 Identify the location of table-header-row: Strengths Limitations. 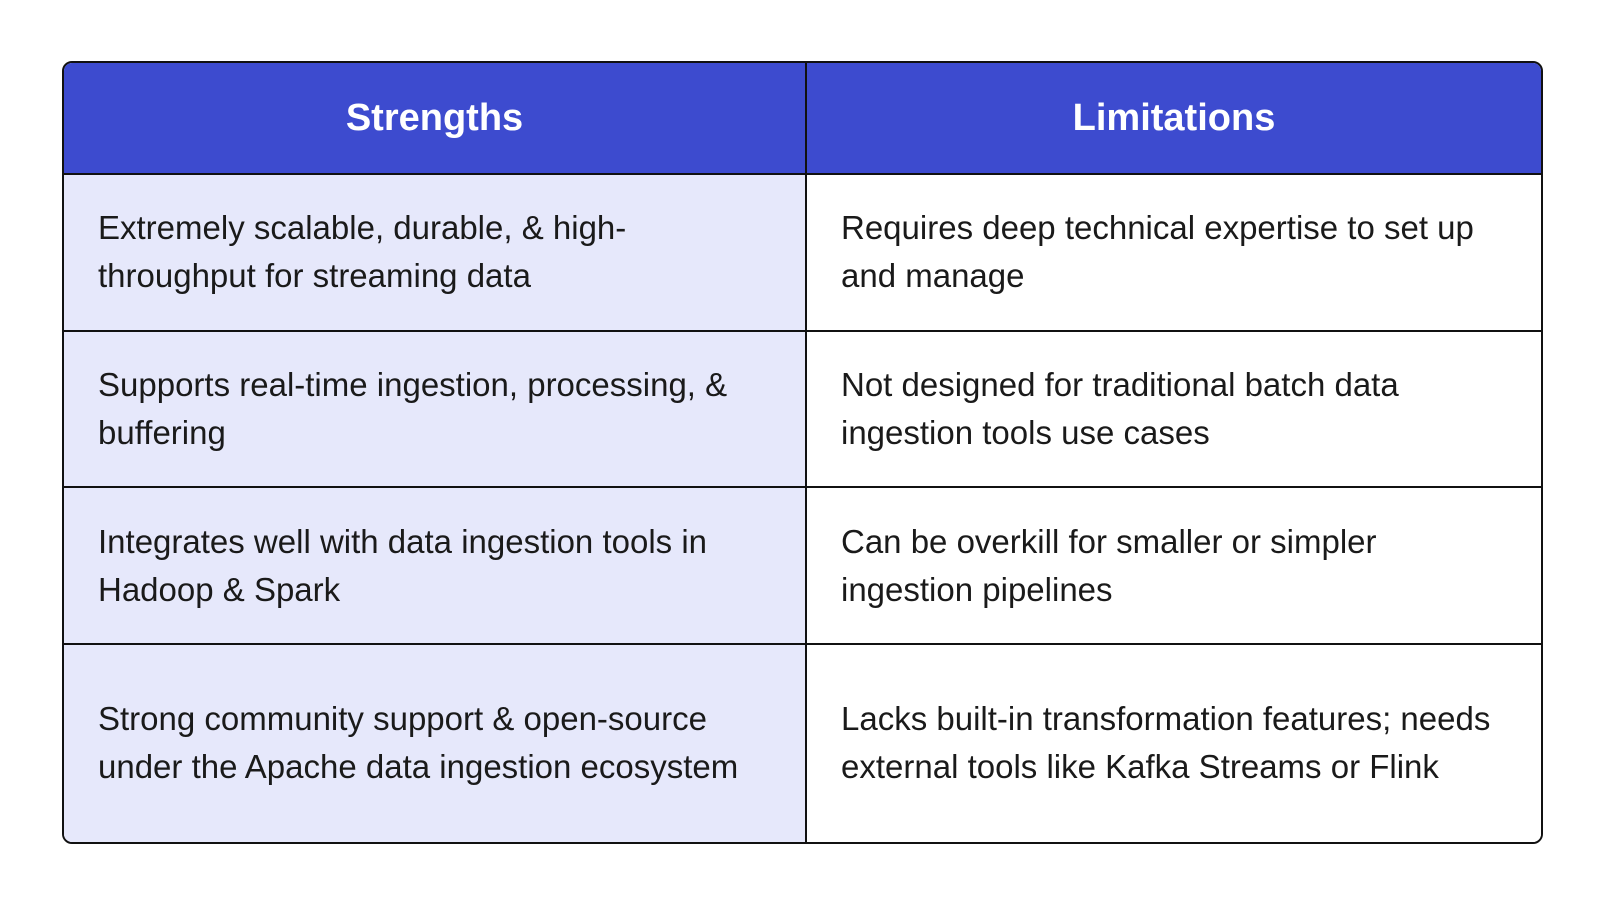
(802, 119).